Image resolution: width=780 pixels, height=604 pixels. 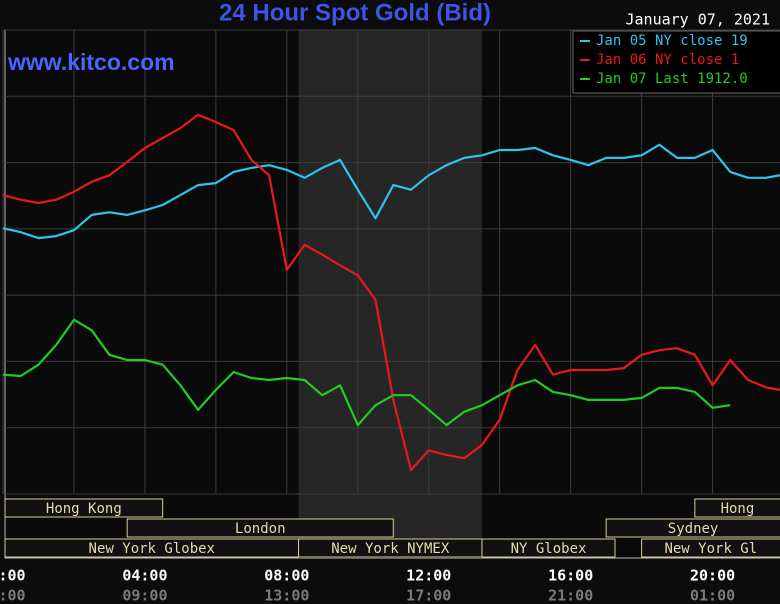 I want to click on legend-label: Jan 07 Last 1912.0, so click(x=672, y=79).